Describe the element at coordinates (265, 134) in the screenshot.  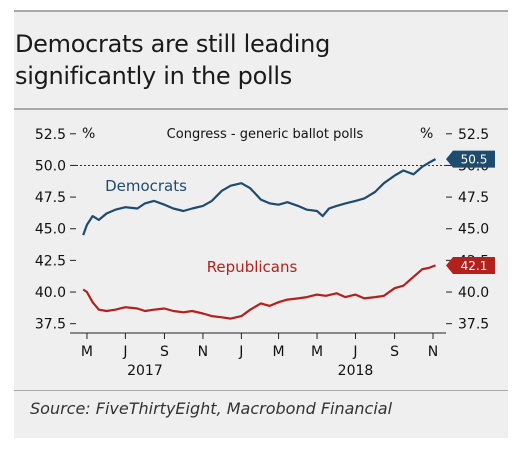
I see `chart-title: Congress - generic ballot polls` at that location.